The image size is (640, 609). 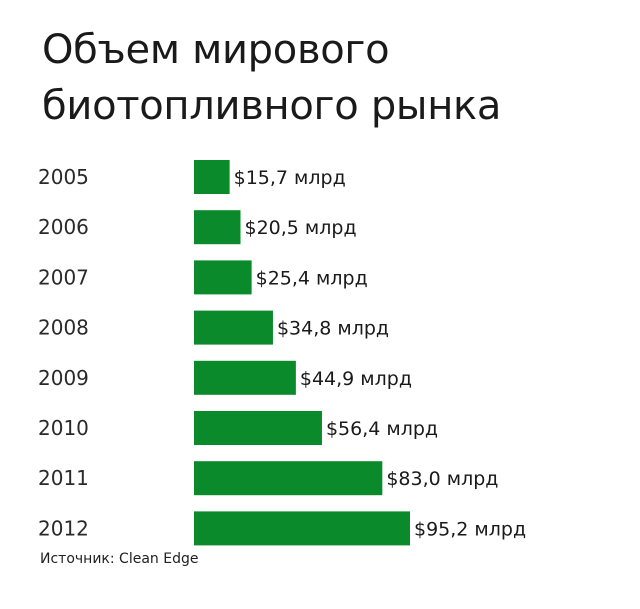 I want to click on value-label: $20,5 млрд, so click(x=301, y=228).